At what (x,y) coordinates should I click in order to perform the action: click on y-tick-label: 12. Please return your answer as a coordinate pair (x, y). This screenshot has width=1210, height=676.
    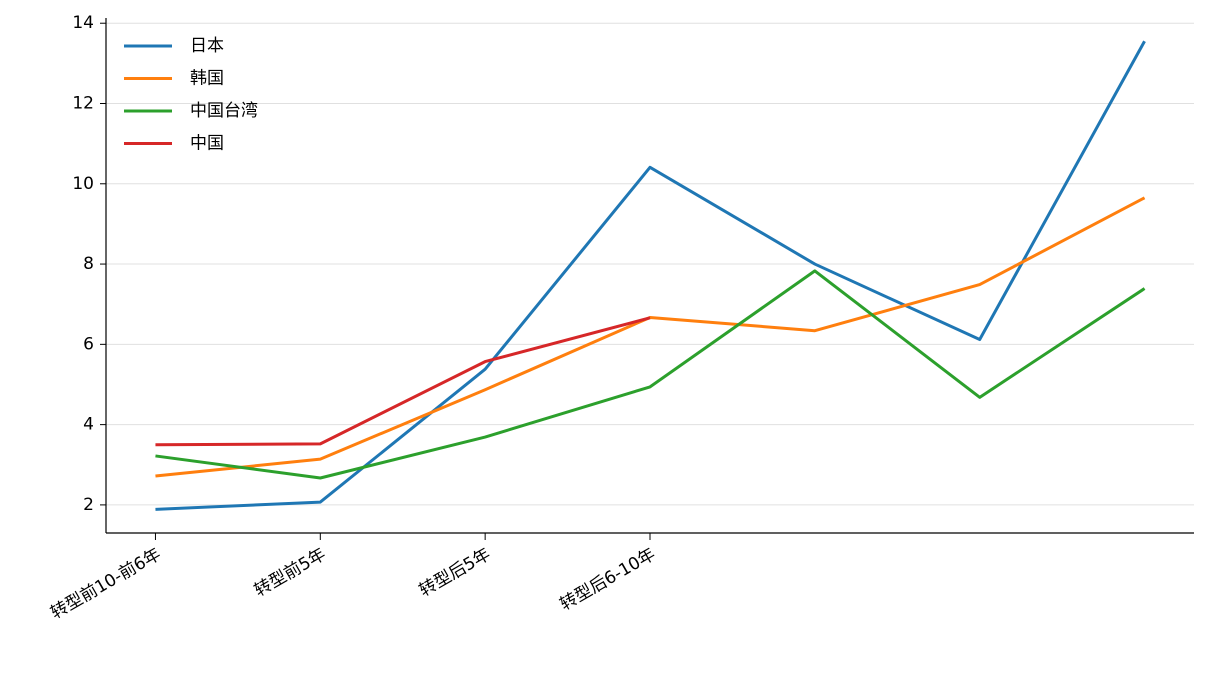
    Looking at the image, I should click on (83, 103).